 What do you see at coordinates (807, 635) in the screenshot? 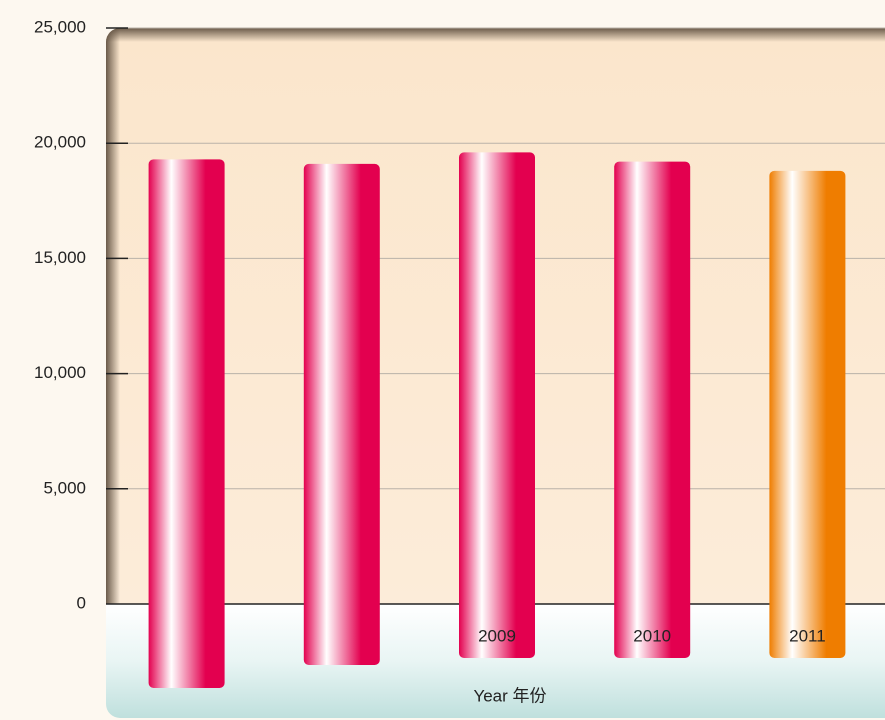
I see `x-tick-label: 2011` at bounding box center [807, 635].